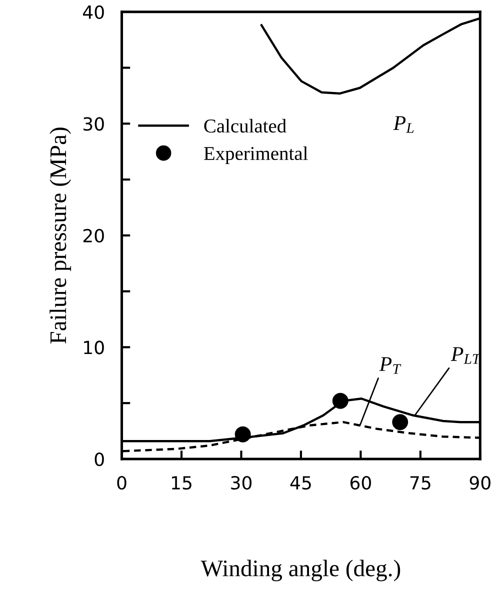  I want to click on x-tick-label: 45, so click(300, 483).